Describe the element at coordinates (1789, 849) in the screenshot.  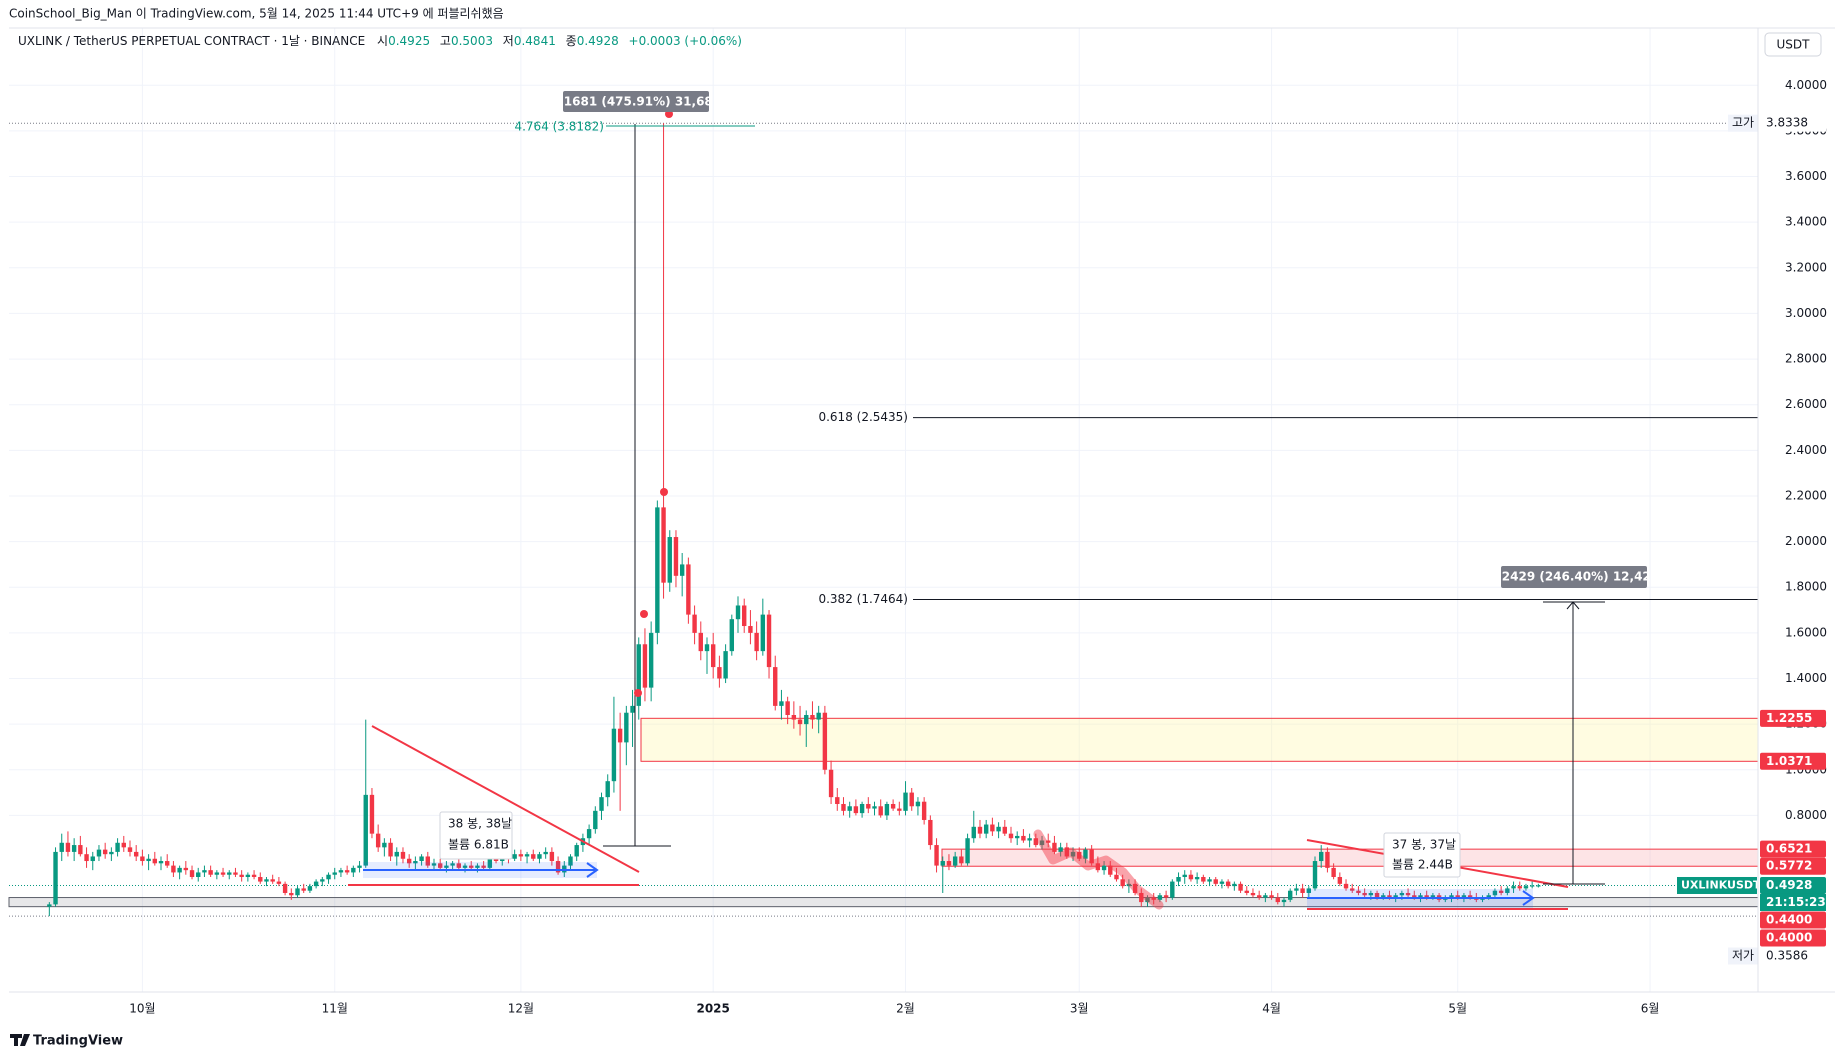
I see `price-tag-label: 0.6521` at that location.